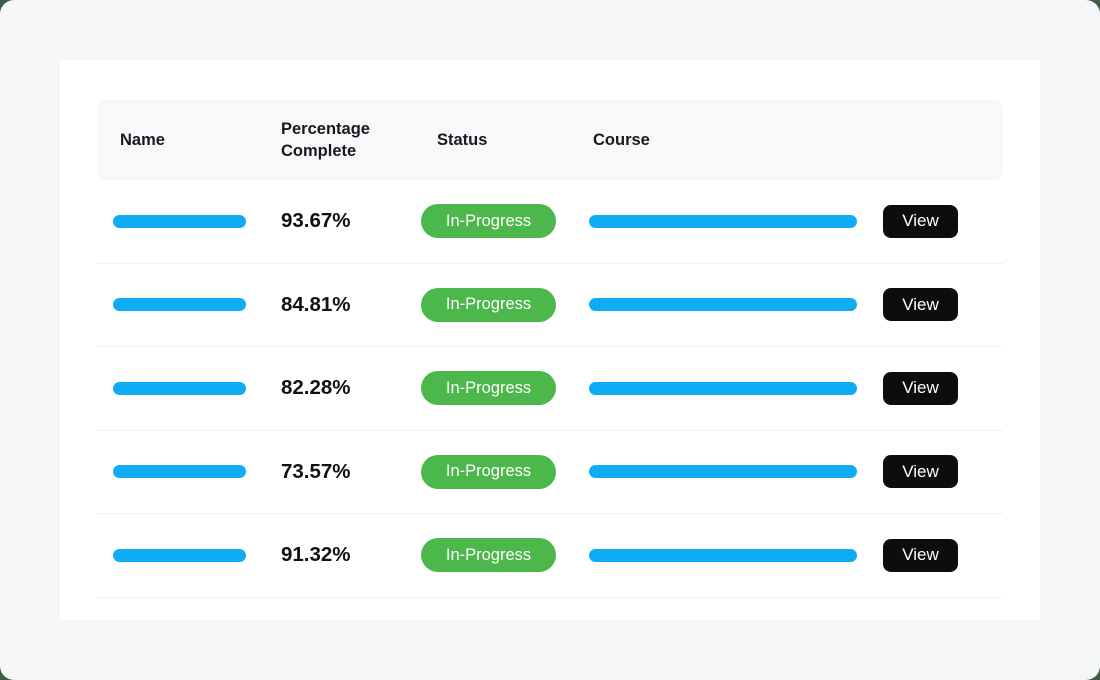 The image size is (1100, 680). Describe the element at coordinates (142, 139) in the screenshot. I see `column-header-name: Name` at that location.